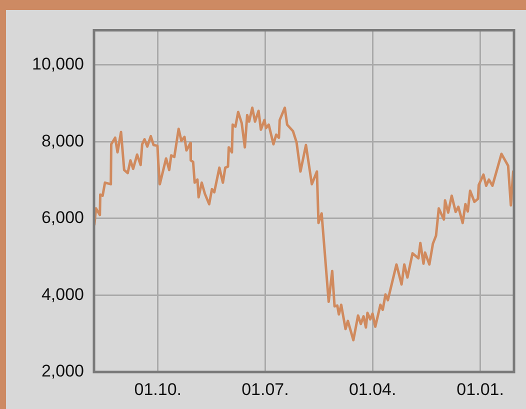 This screenshot has width=526, height=409. I want to click on y-tick-label: 8,000, so click(62, 140).